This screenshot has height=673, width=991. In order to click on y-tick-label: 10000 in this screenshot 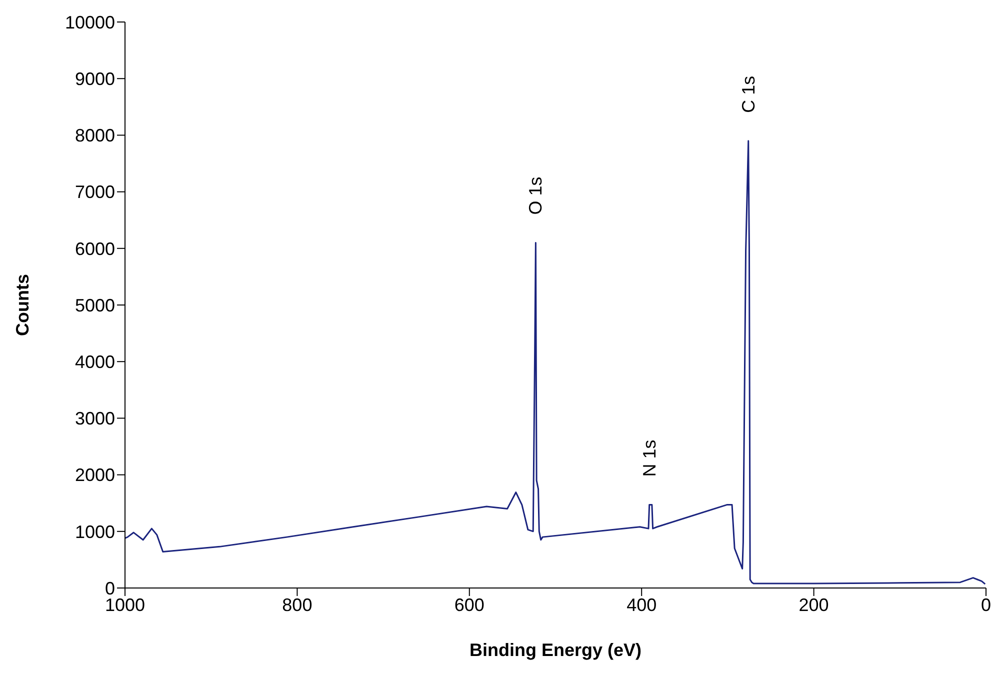, I will do `click(89, 22)`.